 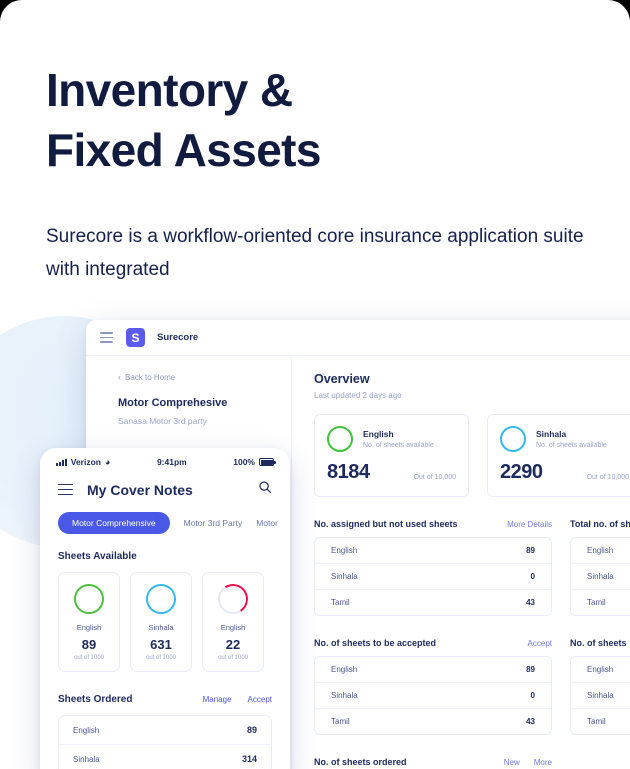 I want to click on surecore-logo-icon: S, so click(x=135, y=337).